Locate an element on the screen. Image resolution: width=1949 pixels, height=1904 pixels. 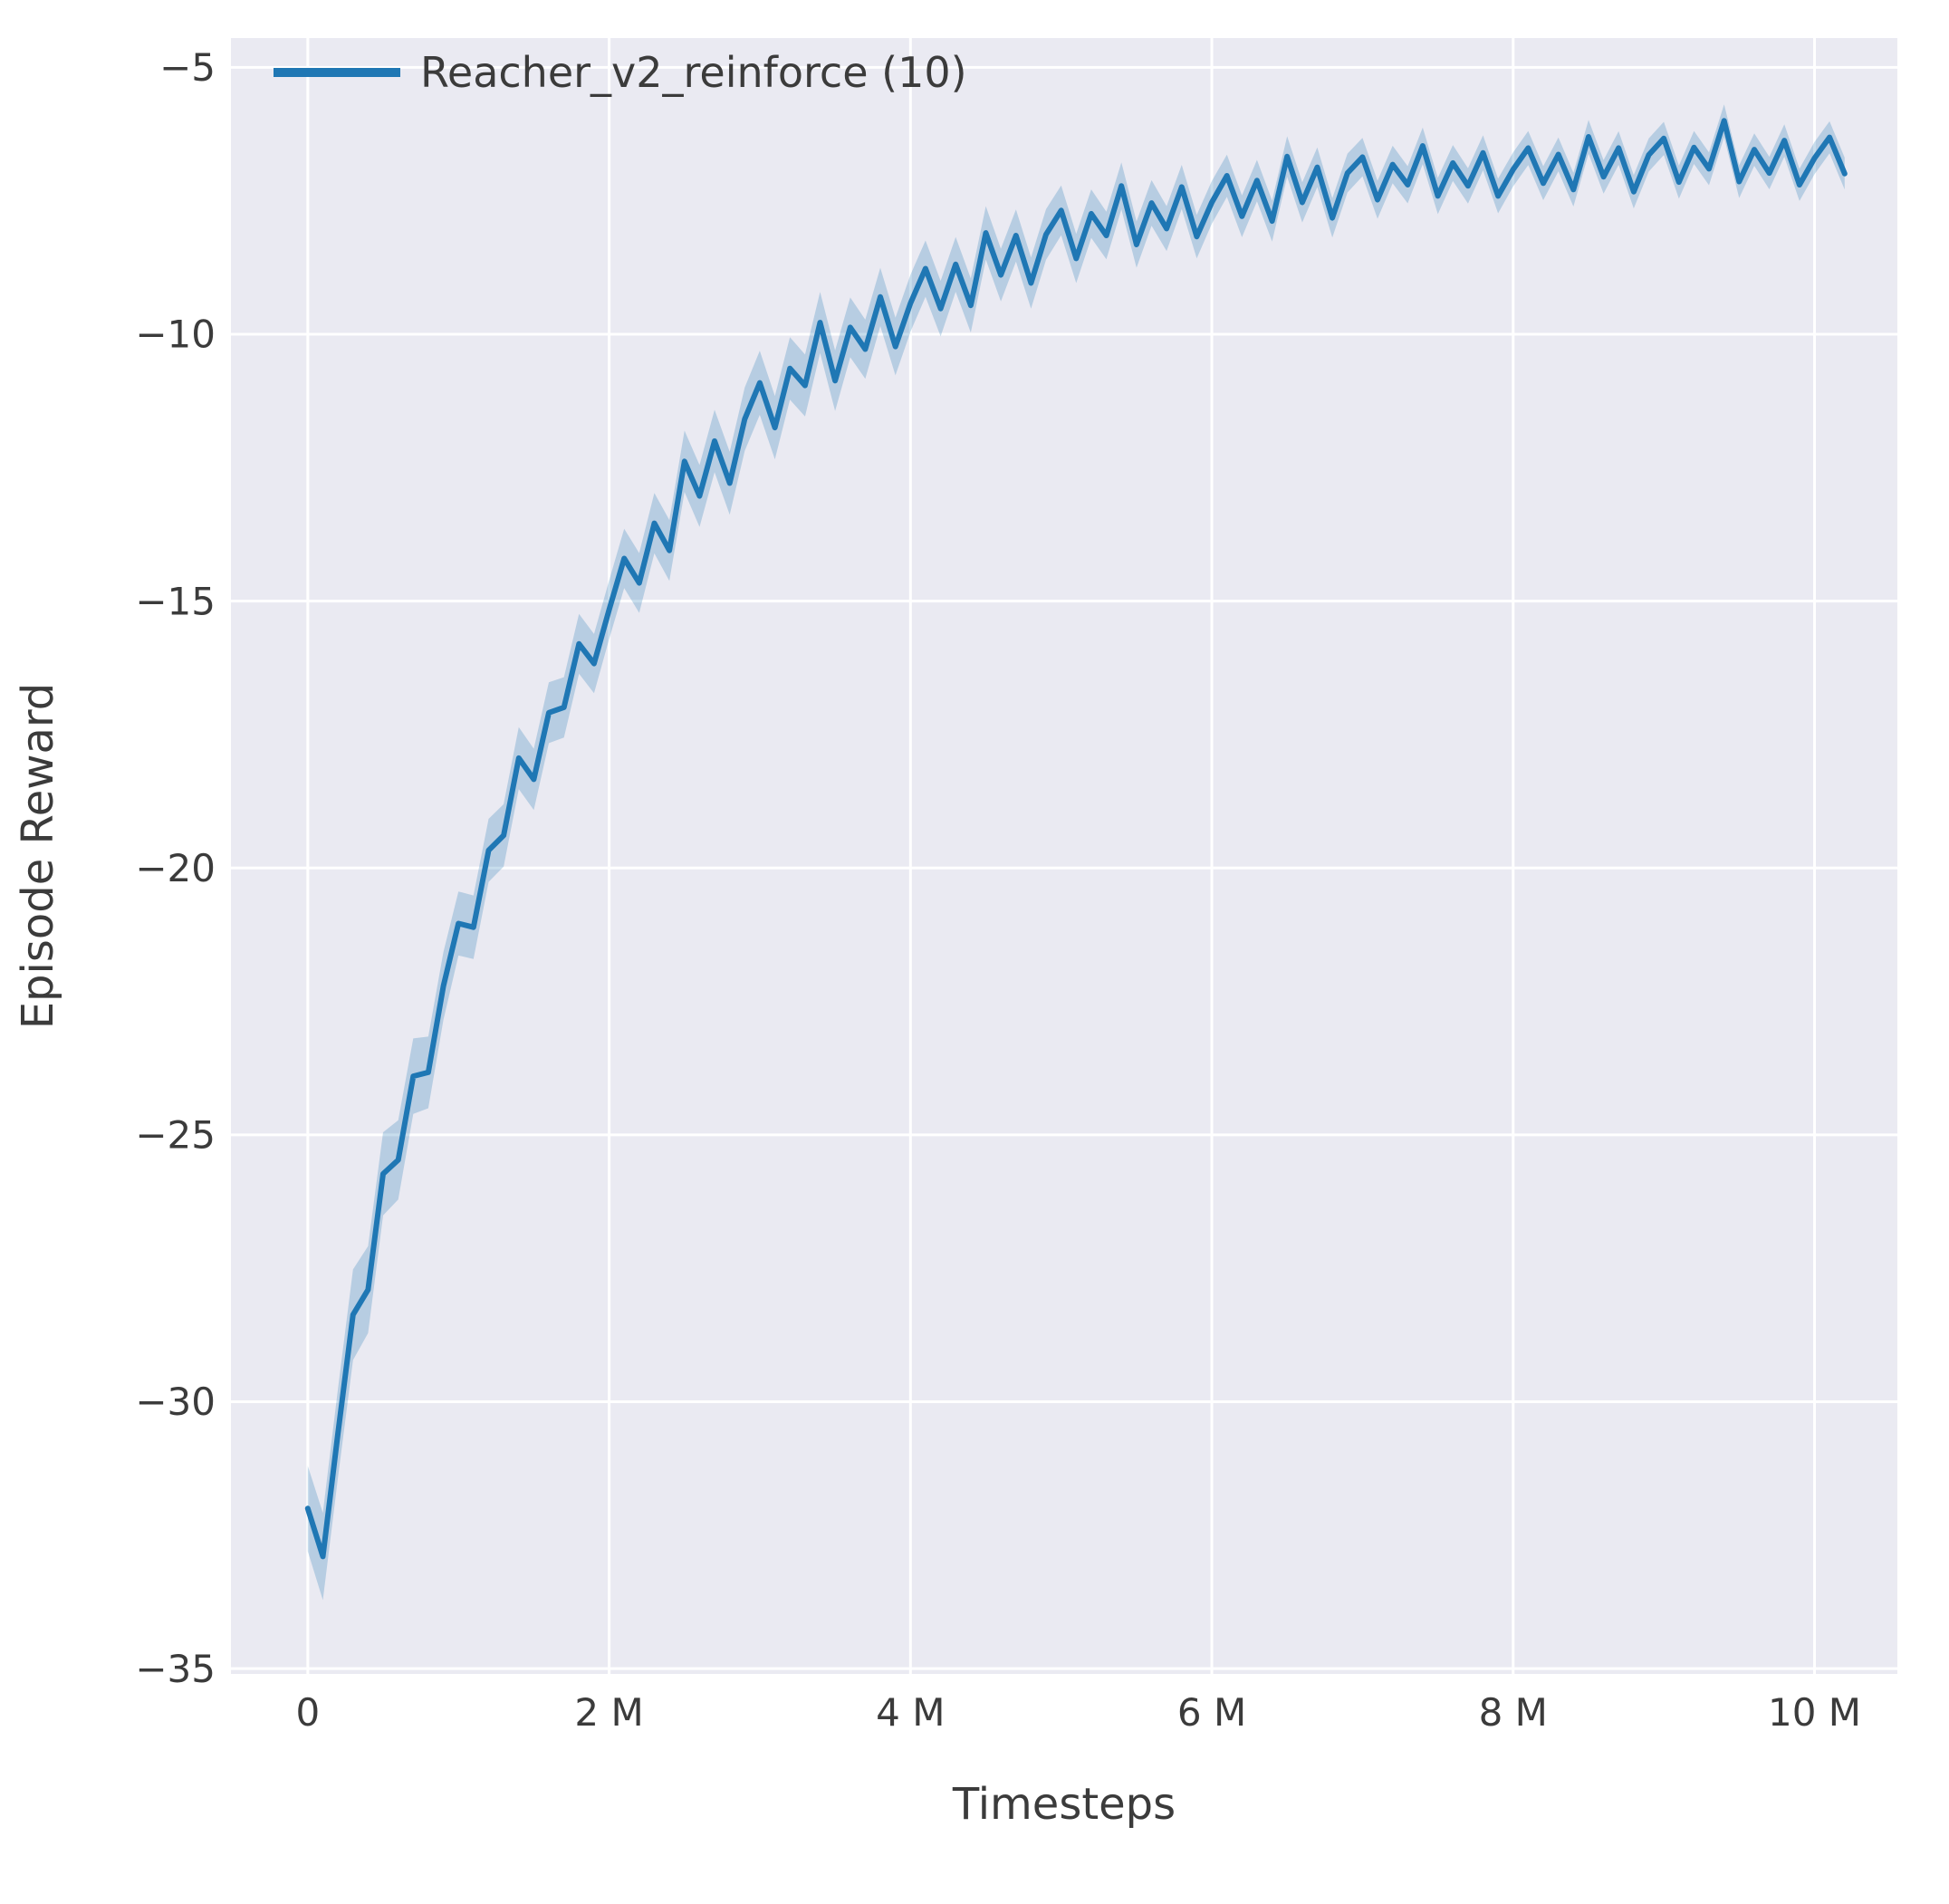
x-axis-tick-label: 0 is located at coordinates (307, 1713).